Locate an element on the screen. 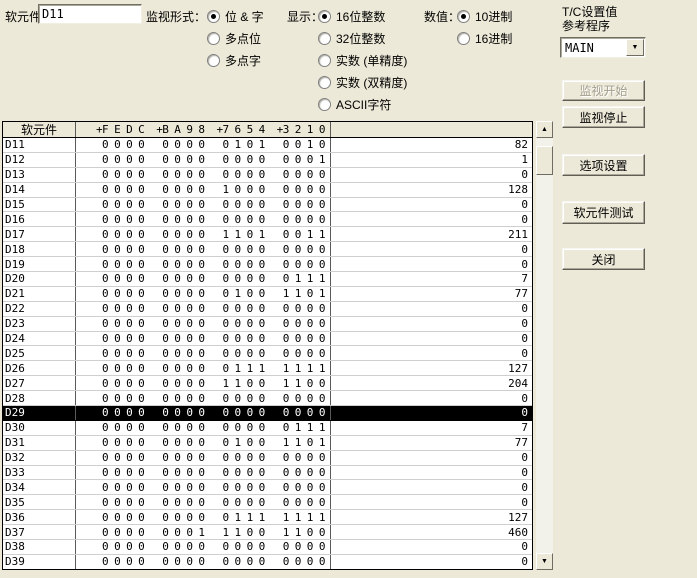 The width and height of the screenshot is (697, 578). table-row: D30 0 0 0 0 0 0 0 0 0 0 0 0 0 1 1 1 7 is located at coordinates (267, 428).